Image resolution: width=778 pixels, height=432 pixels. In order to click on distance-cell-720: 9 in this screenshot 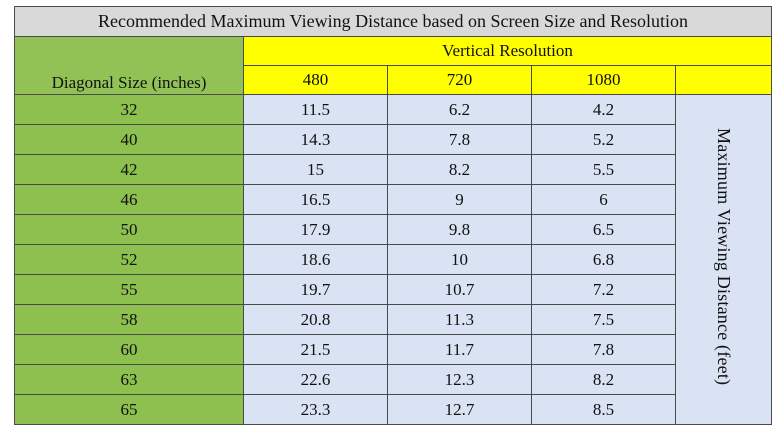, I will do `click(459, 199)`.